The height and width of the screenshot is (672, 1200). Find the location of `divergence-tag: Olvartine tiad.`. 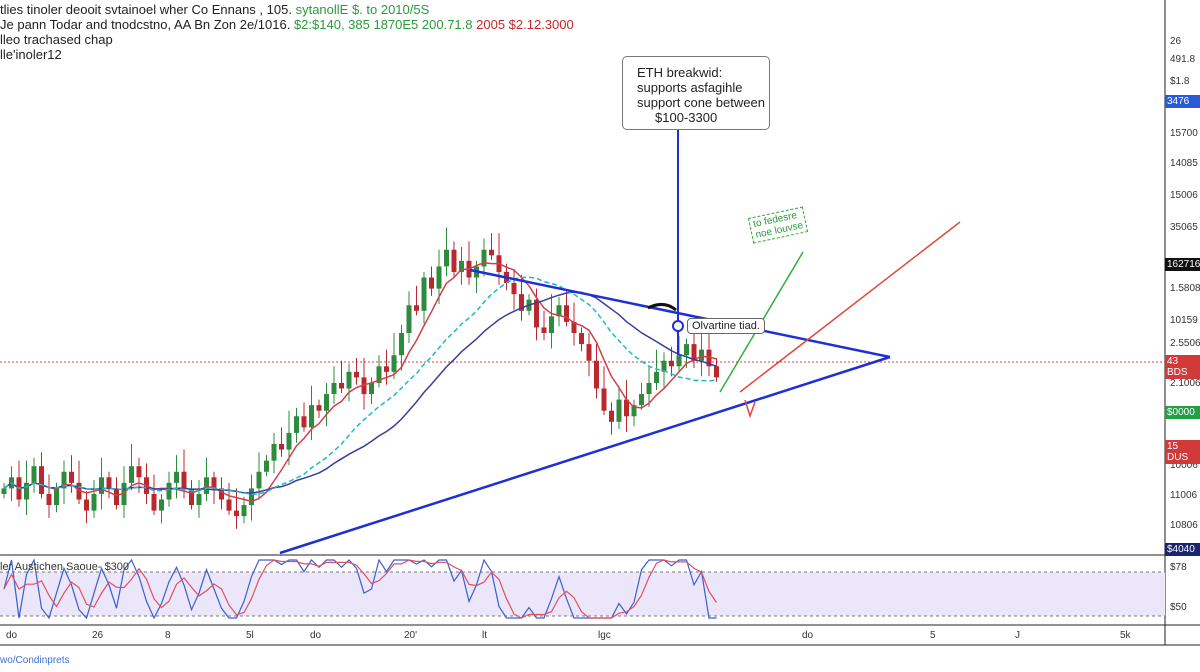

divergence-tag: Olvartine tiad. is located at coordinates (726, 326).